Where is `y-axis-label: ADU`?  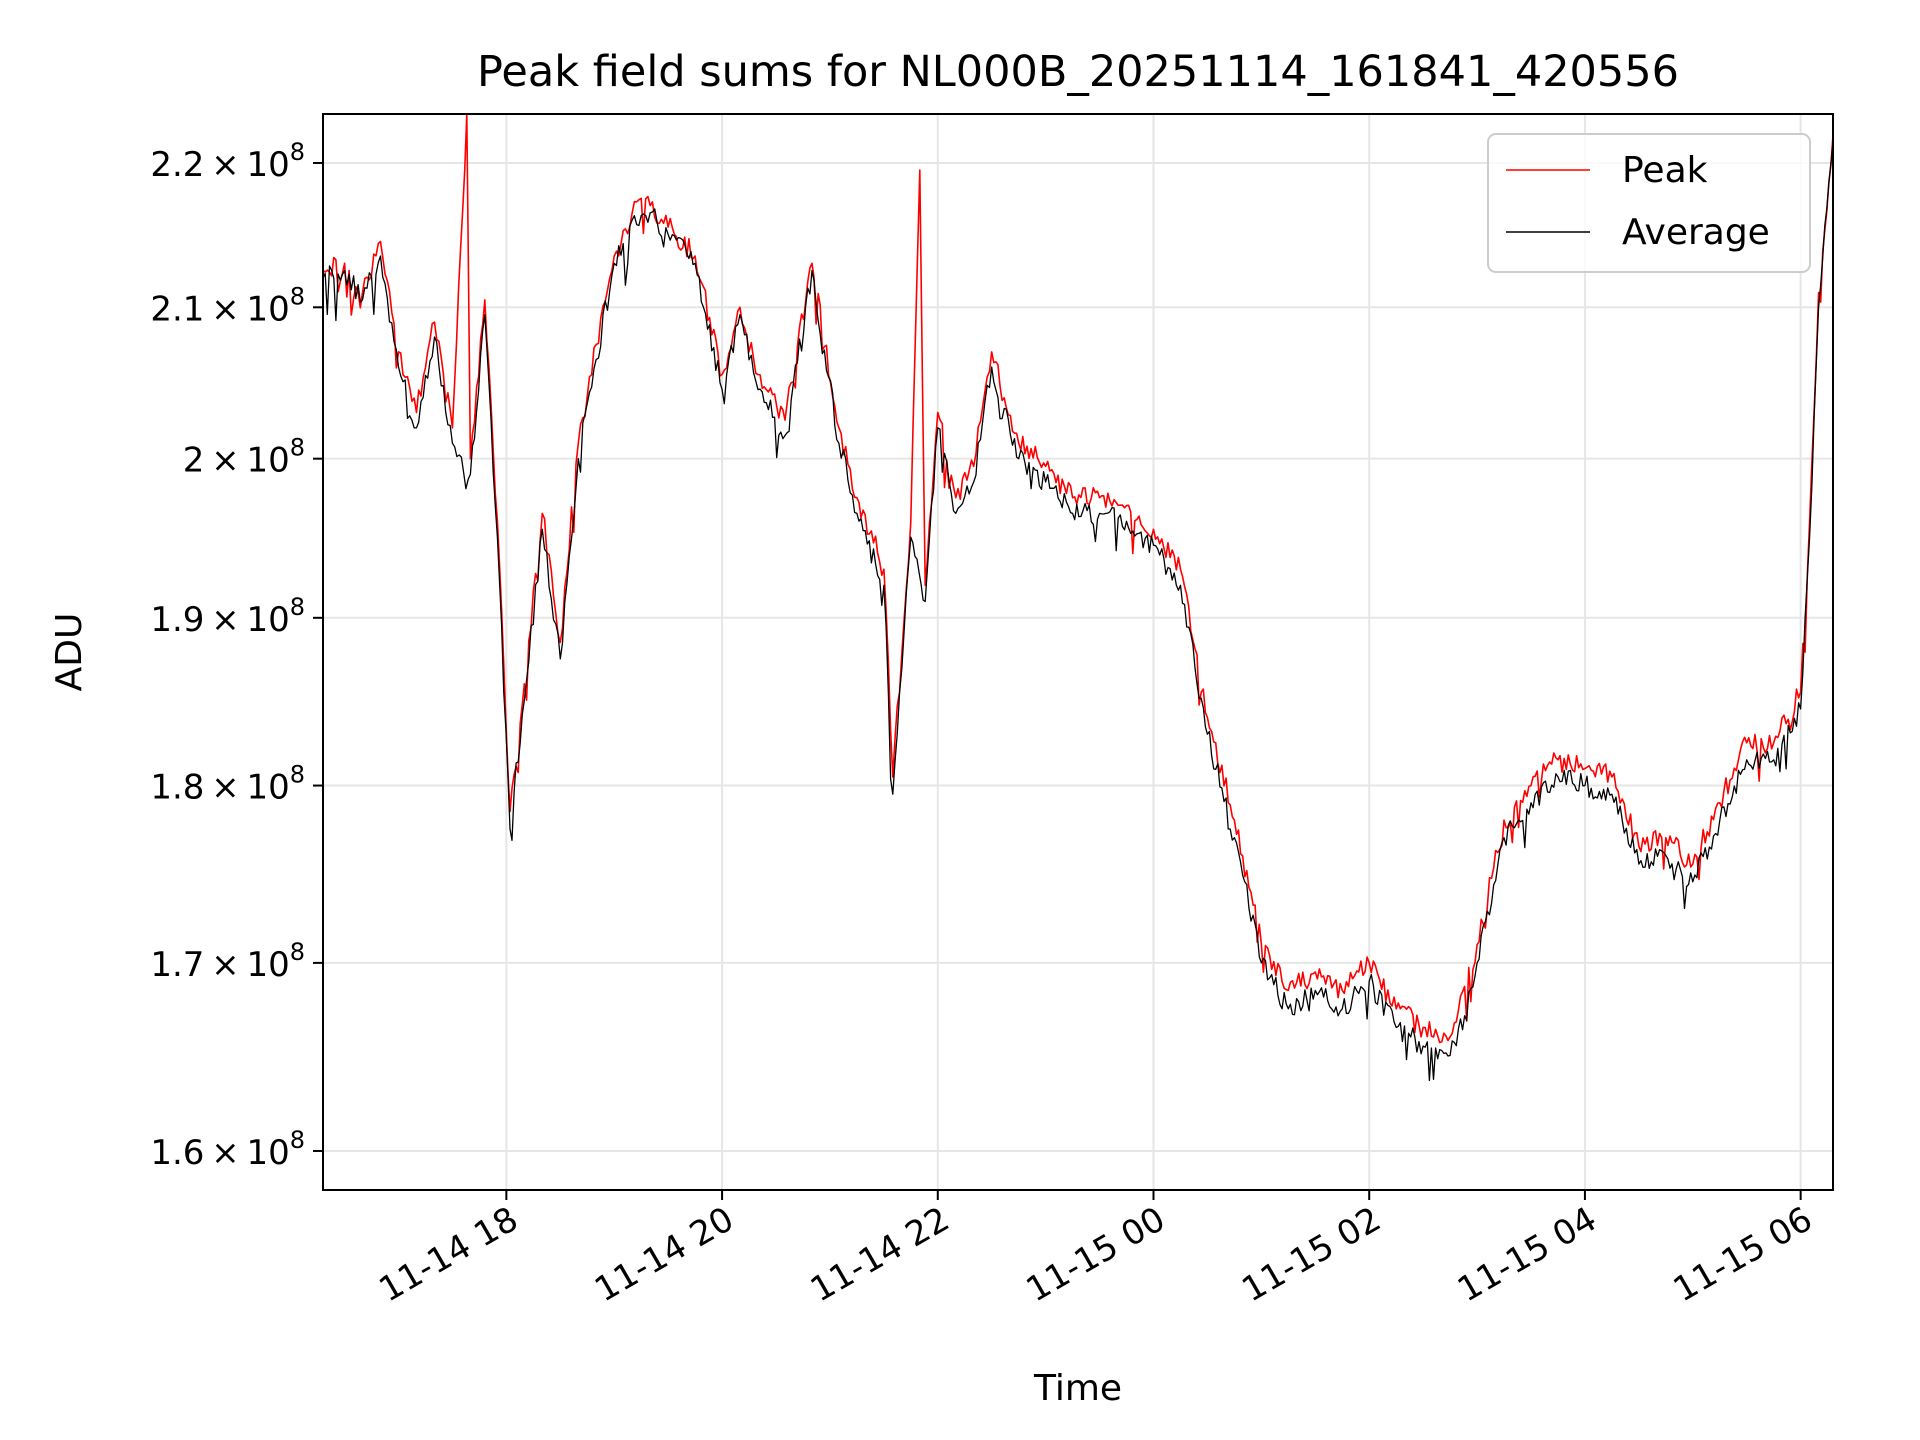
y-axis-label: ADU is located at coordinates (69, 652).